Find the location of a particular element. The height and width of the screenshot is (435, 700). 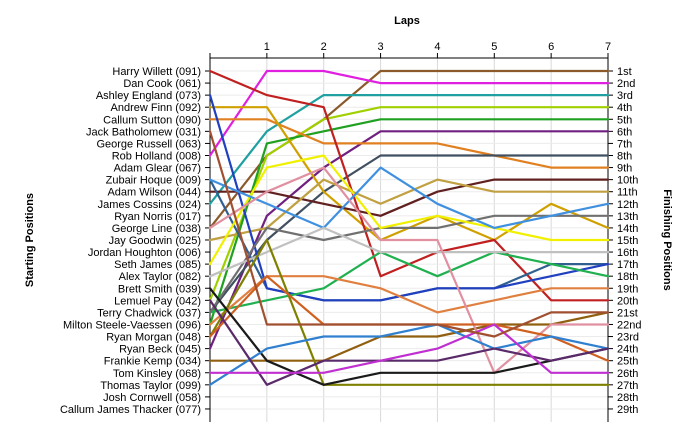

finish-position-label: 28th is located at coordinates (627, 398).